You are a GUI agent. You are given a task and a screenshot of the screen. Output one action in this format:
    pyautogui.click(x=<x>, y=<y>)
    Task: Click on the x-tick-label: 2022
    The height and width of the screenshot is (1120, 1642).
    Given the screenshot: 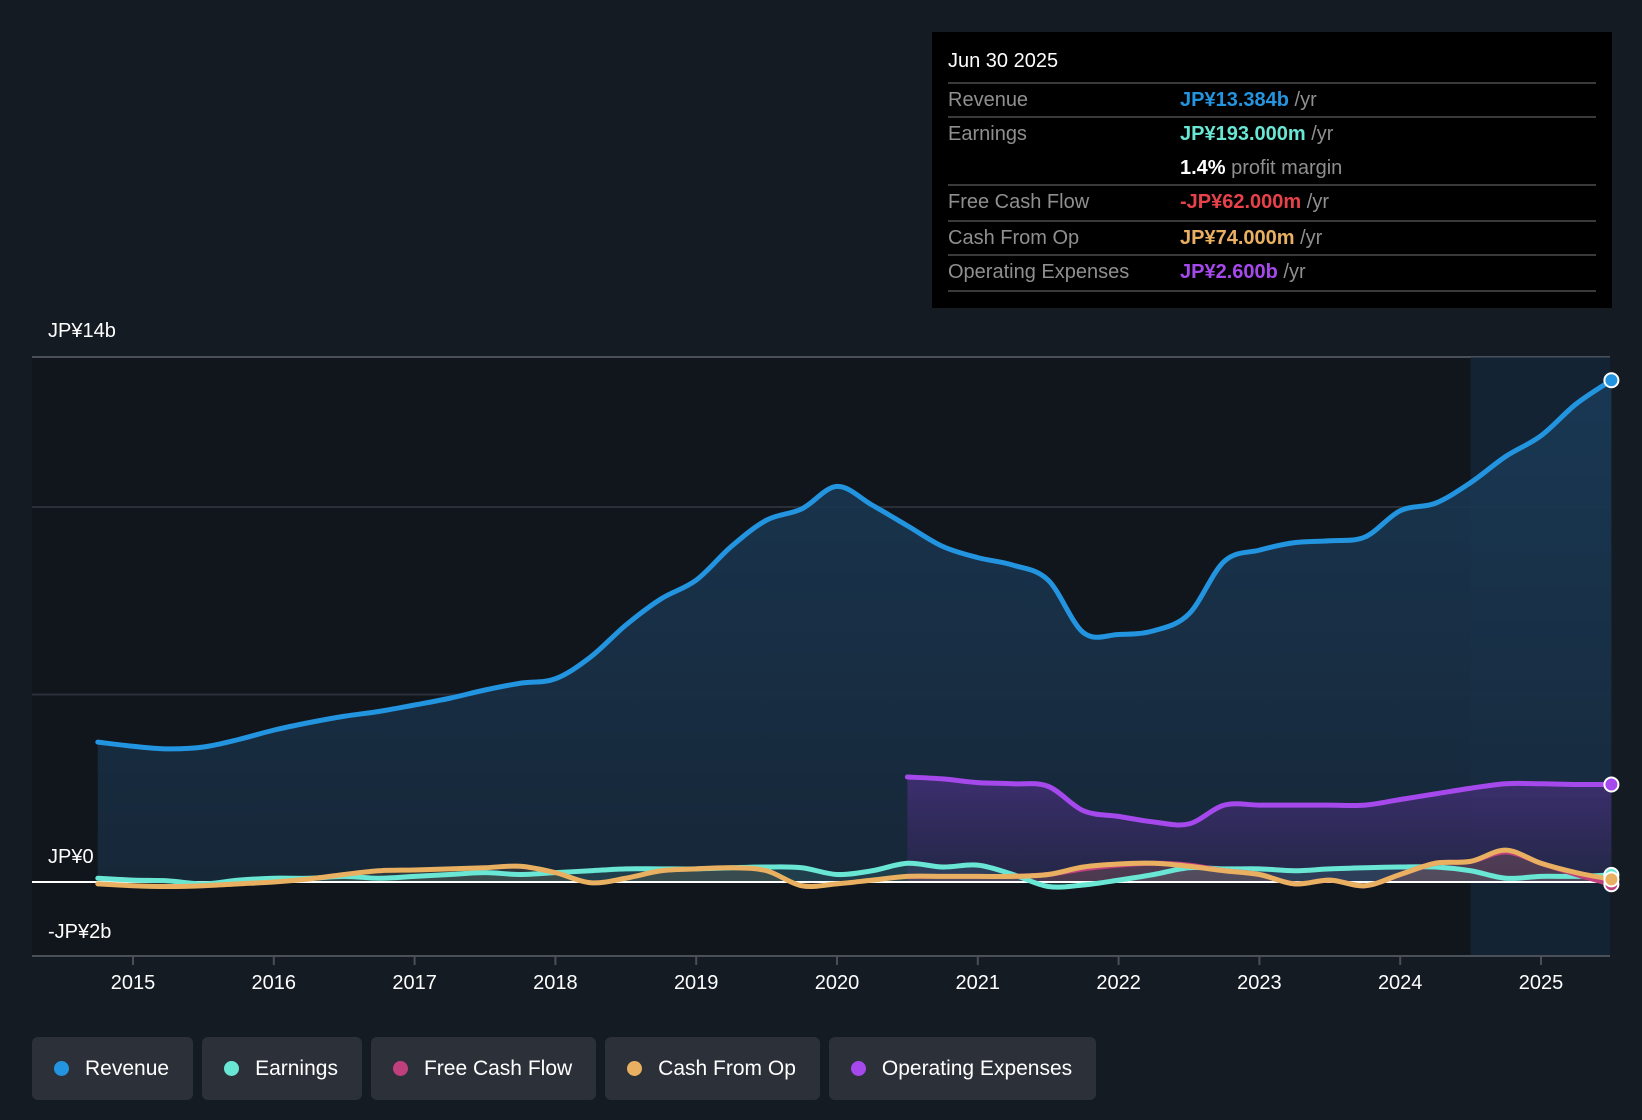 What is the action you would take?
    pyautogui.click(x=1118, y=983)
    